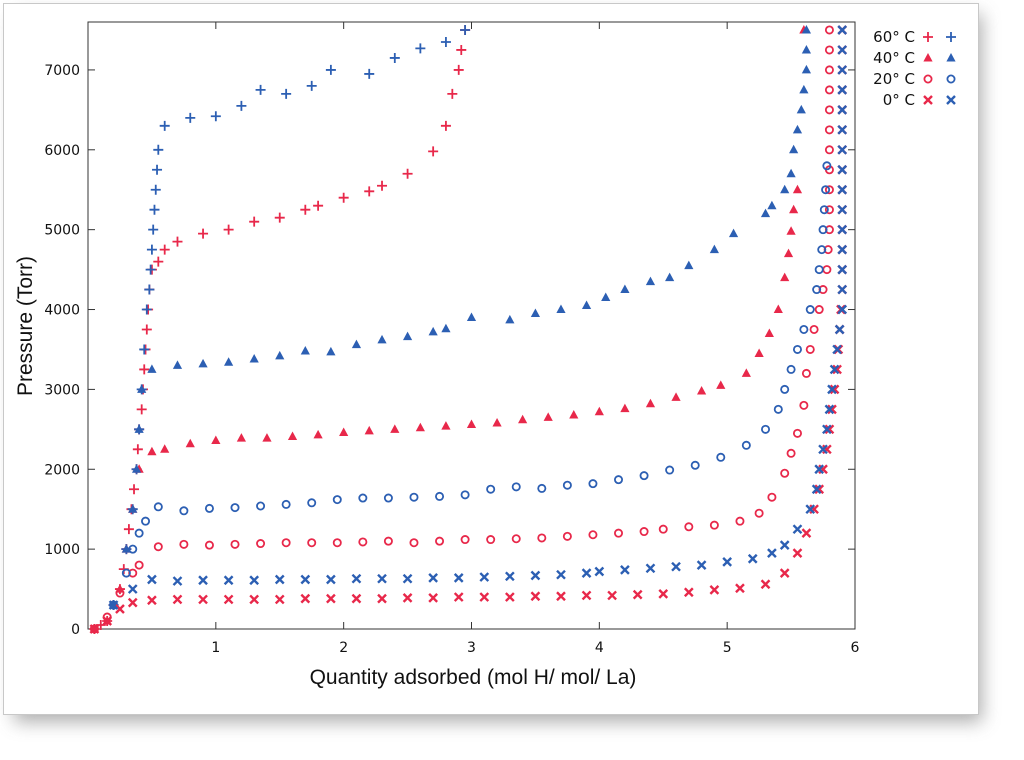  What do you see at coordinates (928, 57) in the screenshot?
I see `legend-marker-red-40c` at bounding box center [928, 57].